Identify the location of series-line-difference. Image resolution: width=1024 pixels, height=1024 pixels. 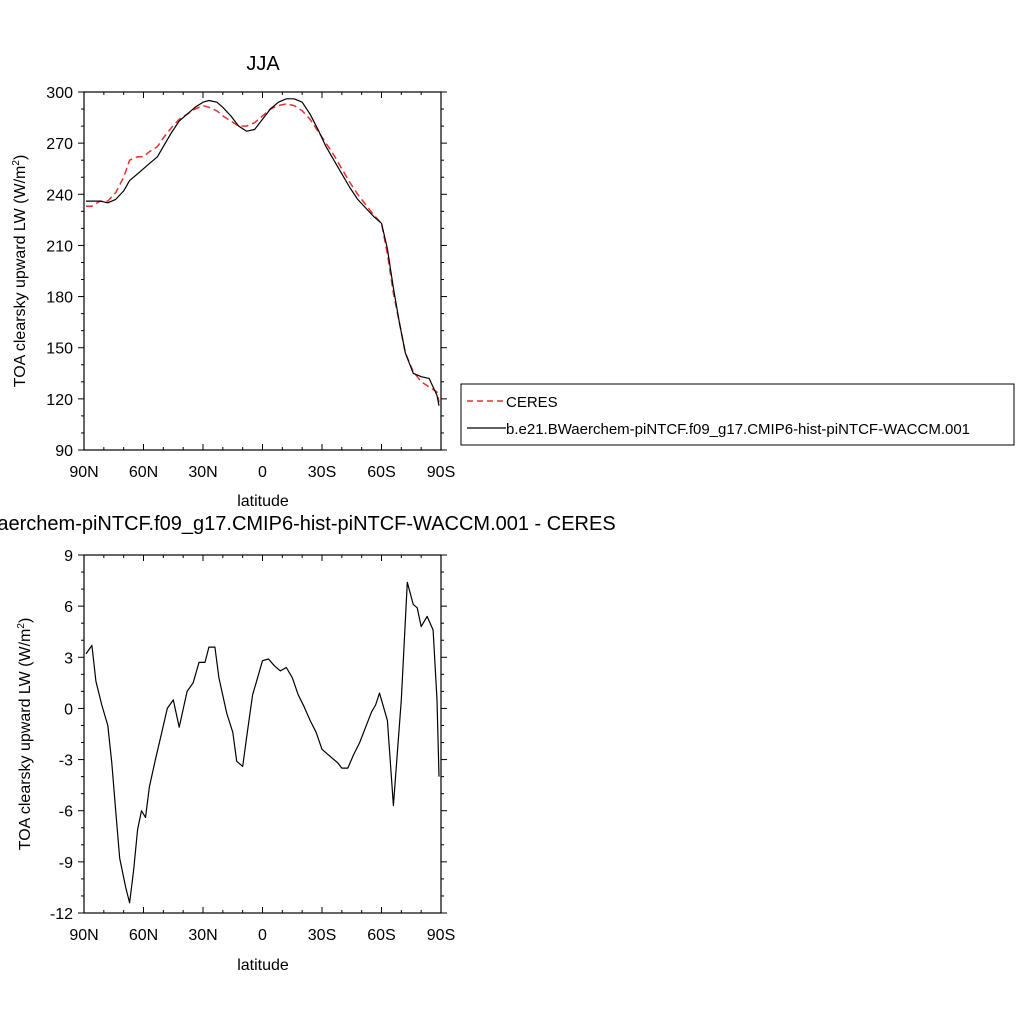
(262, 742).